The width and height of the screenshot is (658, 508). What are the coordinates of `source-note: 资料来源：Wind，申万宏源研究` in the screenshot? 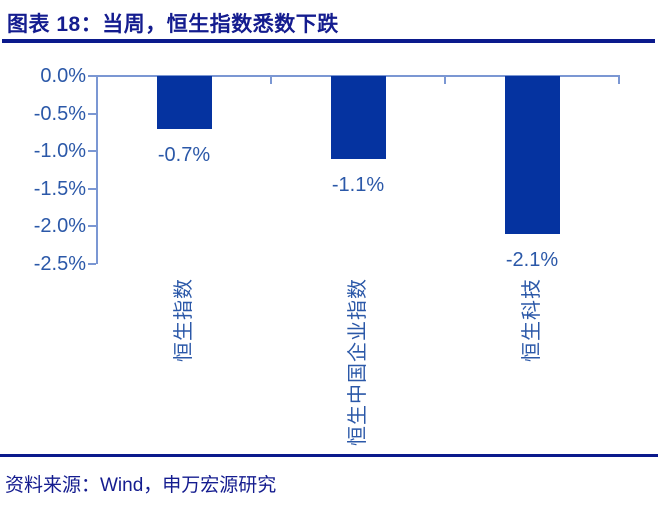 It's located at (141, 485).